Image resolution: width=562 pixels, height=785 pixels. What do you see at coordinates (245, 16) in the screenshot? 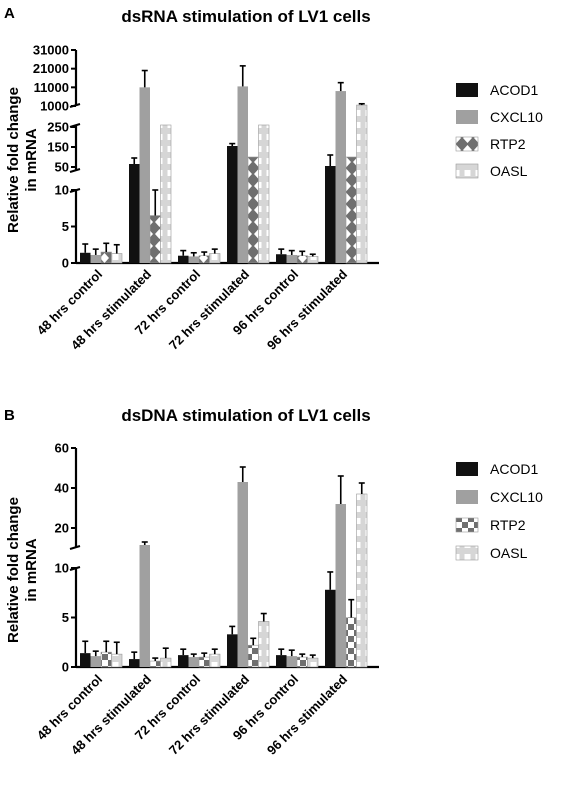
I see `panel-a-title: dsRNA stimulation of LV1 cells` at bounding box center [245, 16].